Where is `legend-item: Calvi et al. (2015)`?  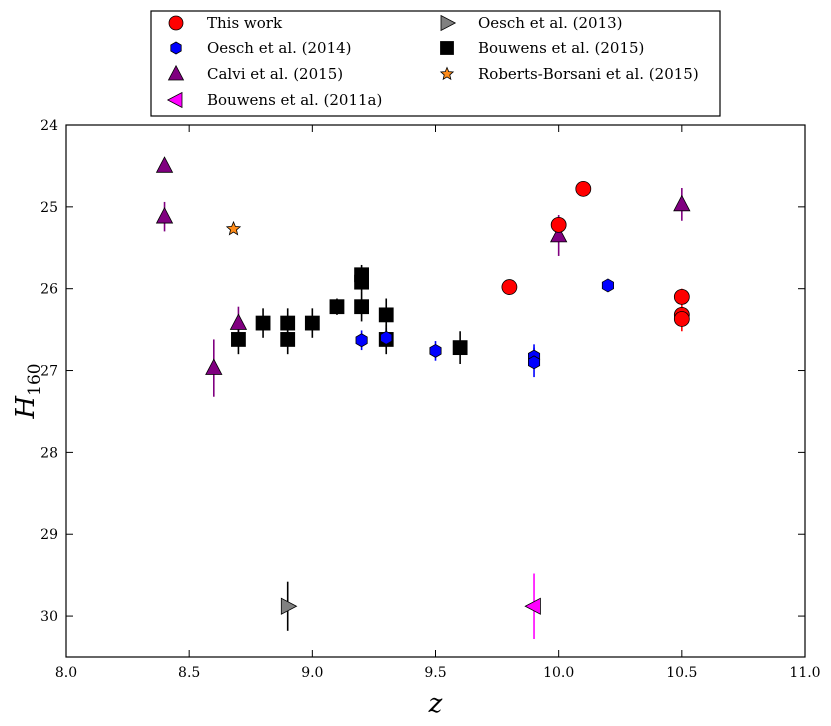 legend-item: Calvi et al. (2015) is located at coordinates (255, 73).